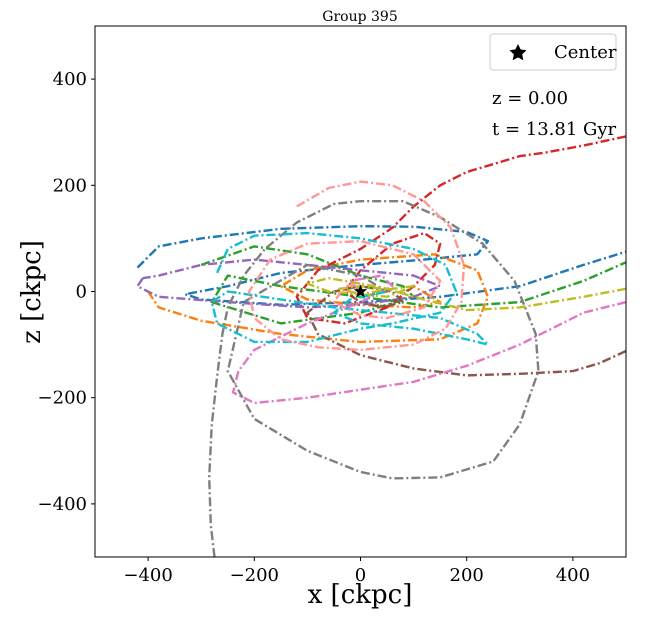  Describe the element at coordinates (573, 575) in the screenshot. I see `x-tick-label: 400` at that location.